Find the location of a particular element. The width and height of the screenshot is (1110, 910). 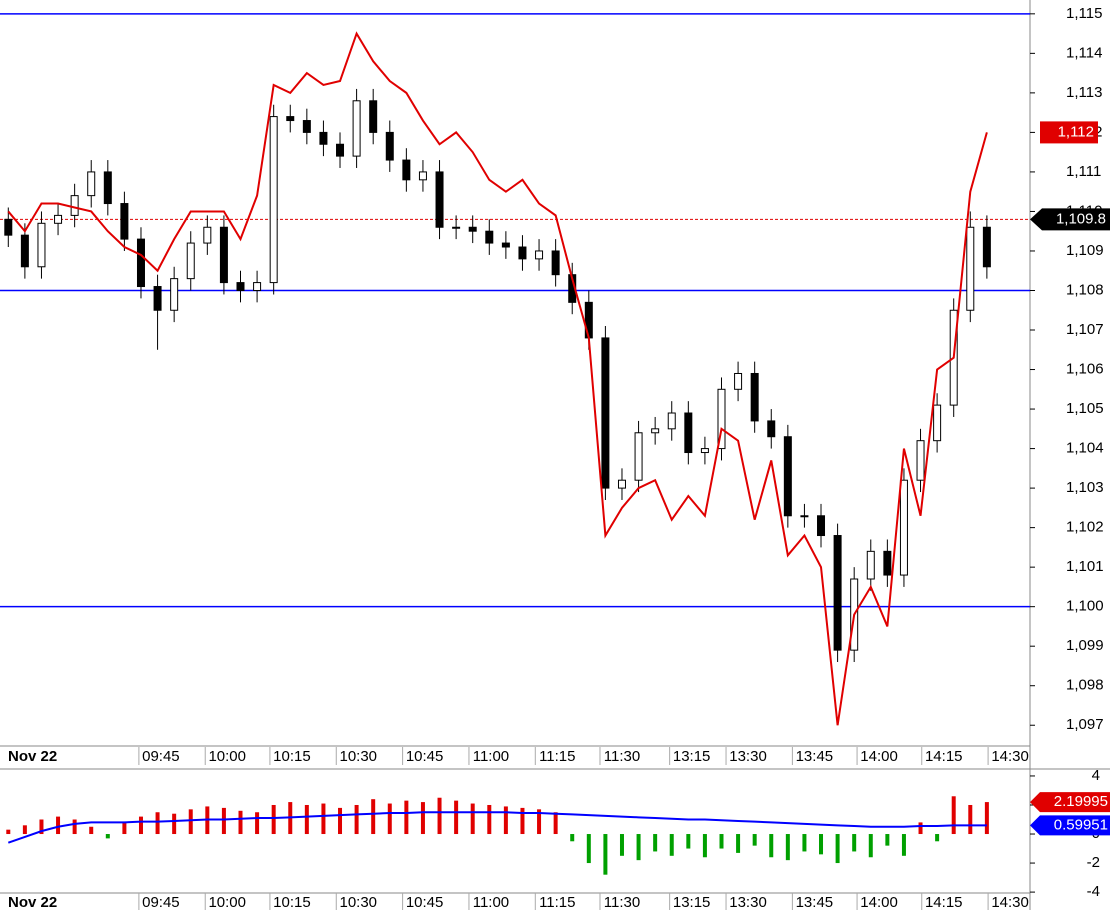

y-tick-label: 1,101 is located at coordinates (1085, 566).